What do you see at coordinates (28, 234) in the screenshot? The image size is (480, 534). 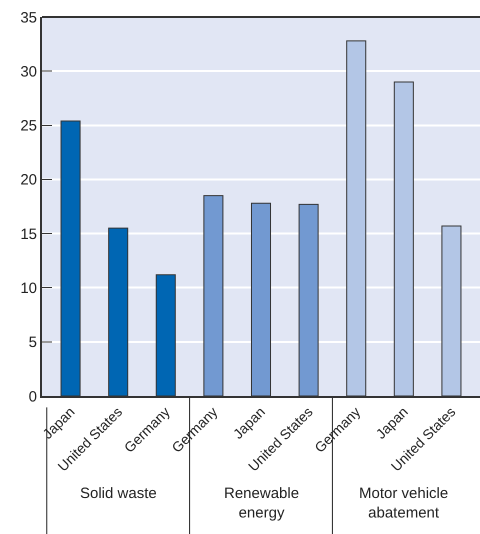 I see `y-tick-label: 15` at bounding box center [28, 234].